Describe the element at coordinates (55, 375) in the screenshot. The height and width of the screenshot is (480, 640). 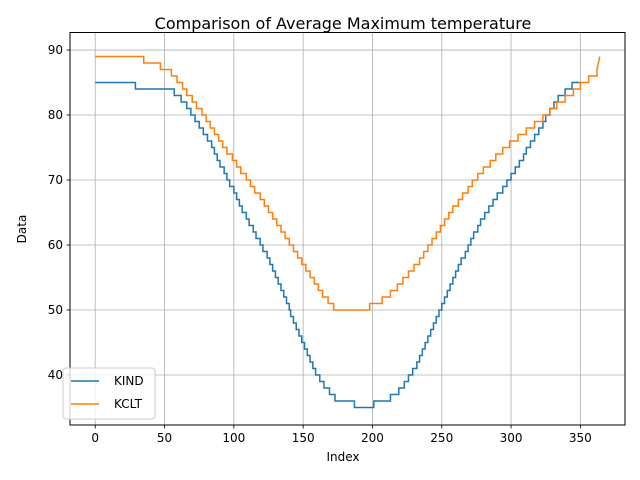
I see `y-tick-label: 40` at that location.